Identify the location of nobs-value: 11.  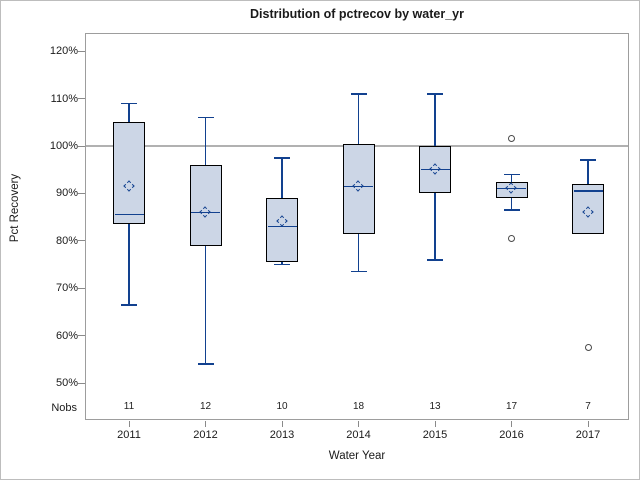
(129, 406).